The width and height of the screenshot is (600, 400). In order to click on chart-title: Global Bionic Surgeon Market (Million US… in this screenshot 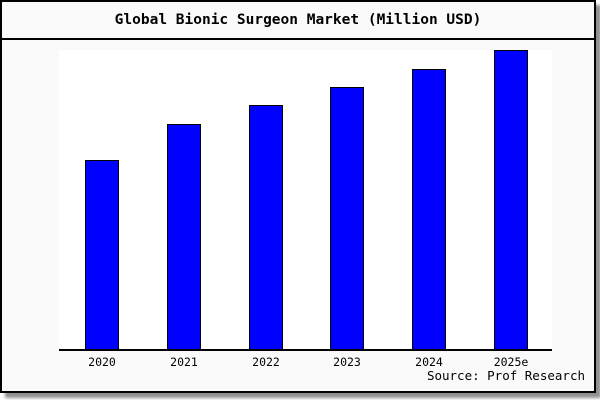, I will do `click(298, 20)`.